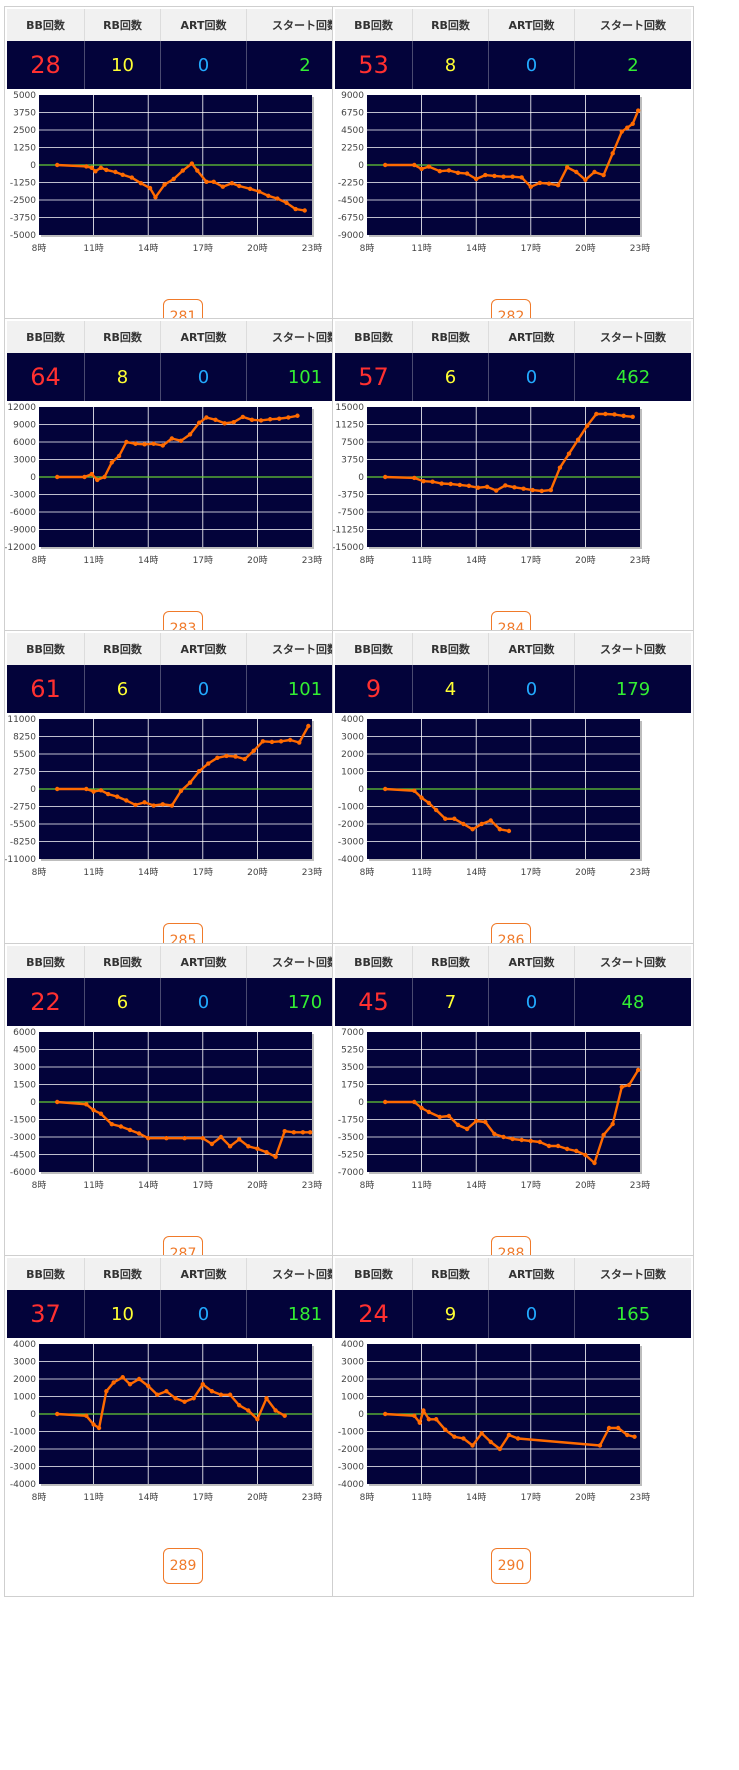 The height and width of the screenshot is (1770, 739). What do you see at coordinates (513, 1314) in the screenshot?
I see `stats-values: 24 9 0 165` at bounding box center [513, 1314].